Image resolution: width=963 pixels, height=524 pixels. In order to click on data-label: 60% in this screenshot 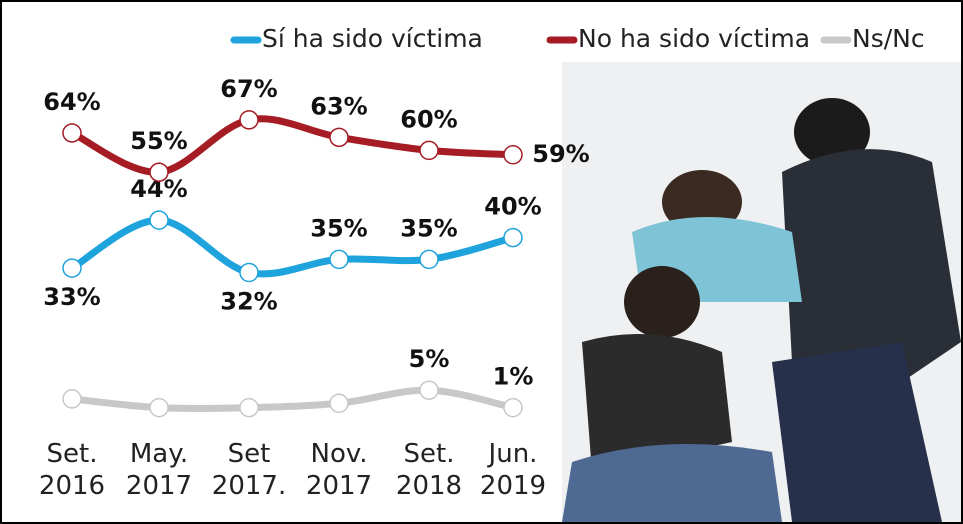, I will do `click(428, 119)`.